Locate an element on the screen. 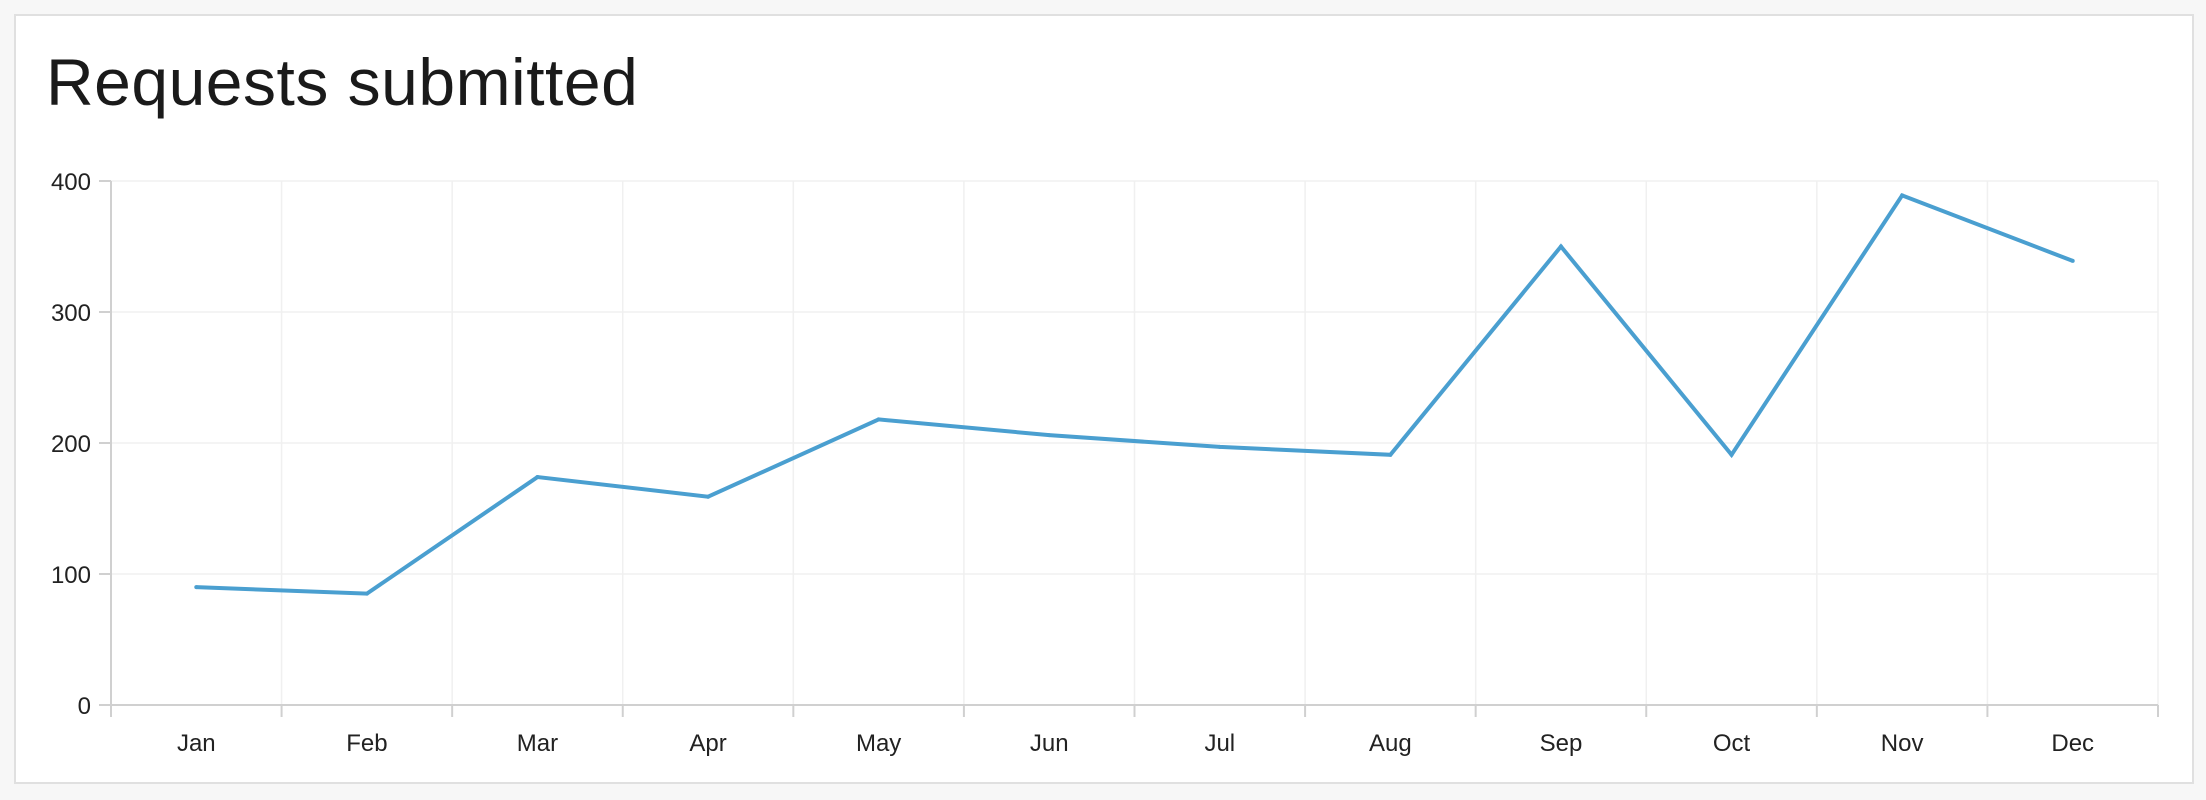  y-tick-label: 0 is located at coordinates (84, 706).